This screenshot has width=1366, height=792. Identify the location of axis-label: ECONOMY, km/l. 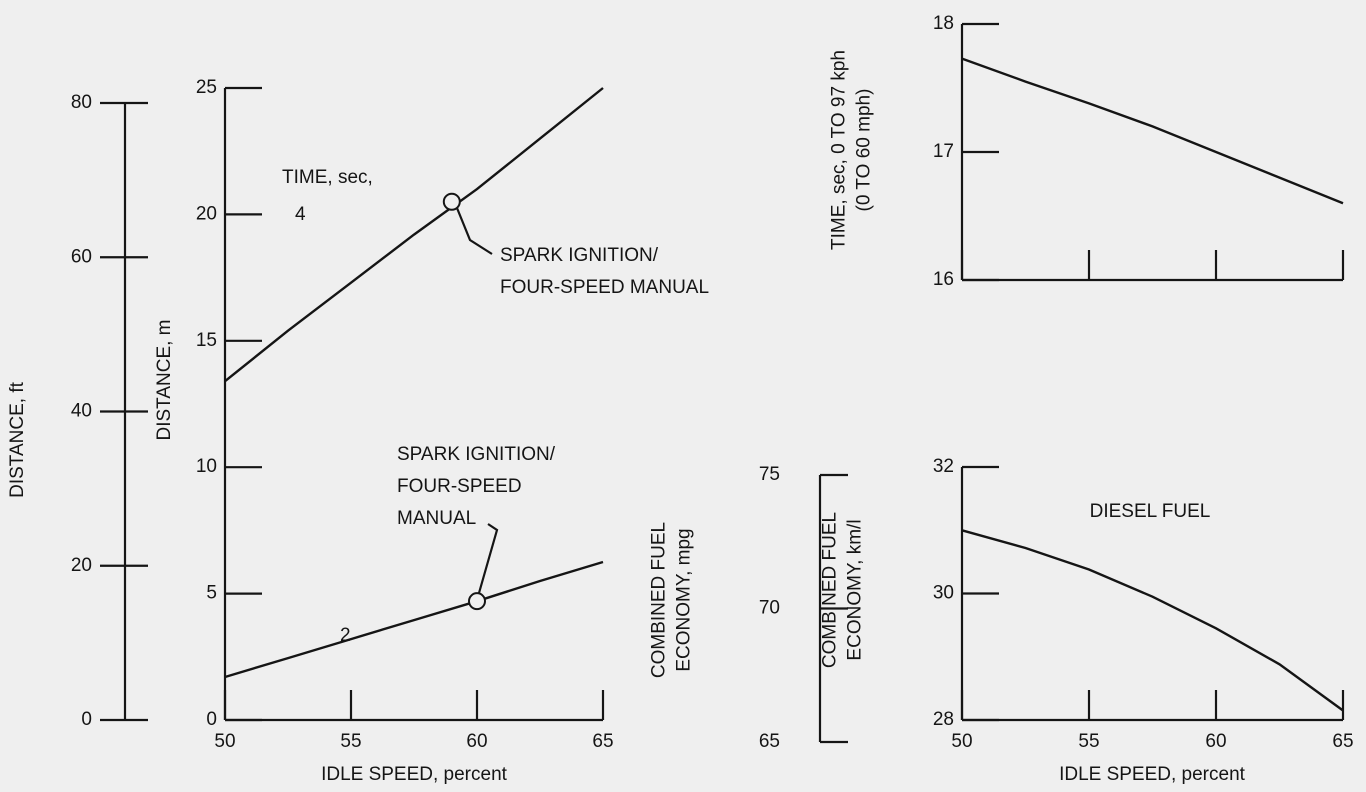
(855, 589).